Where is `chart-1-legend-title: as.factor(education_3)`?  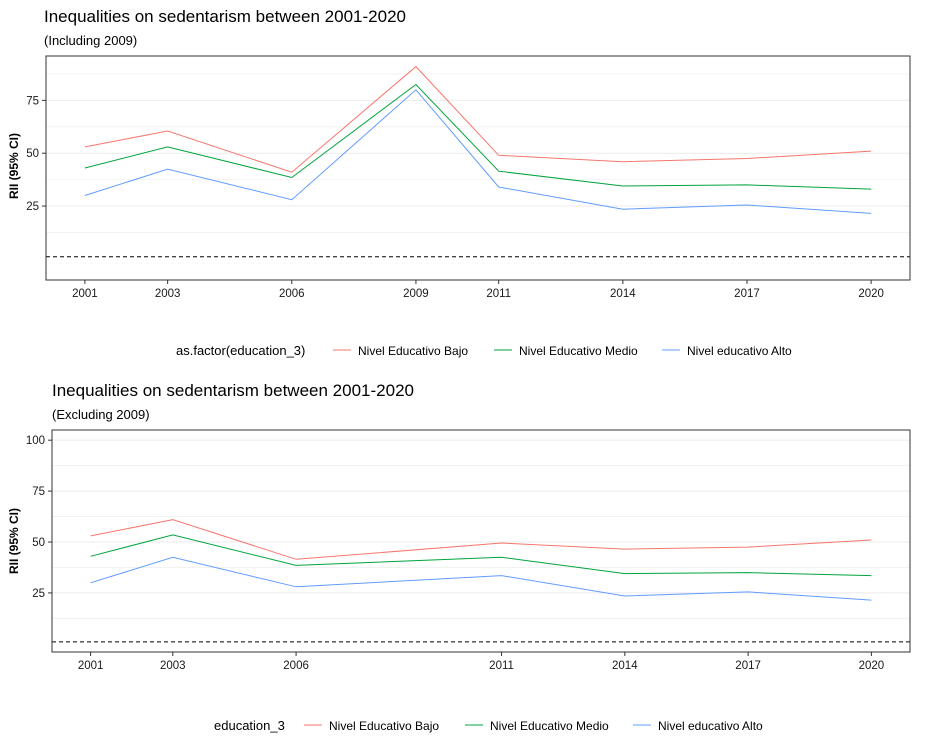 chart-1-legend-title: as.factor(education_3) is located at coordinates (240, 350).